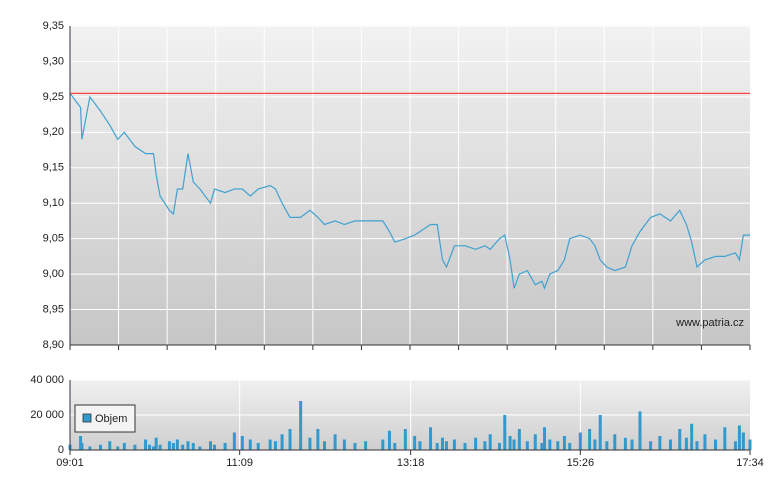  What do you see at coordinates (53, 239) in the screenshot?
I see `y-tick-label: 9,05` at bounding box center [53, 239].